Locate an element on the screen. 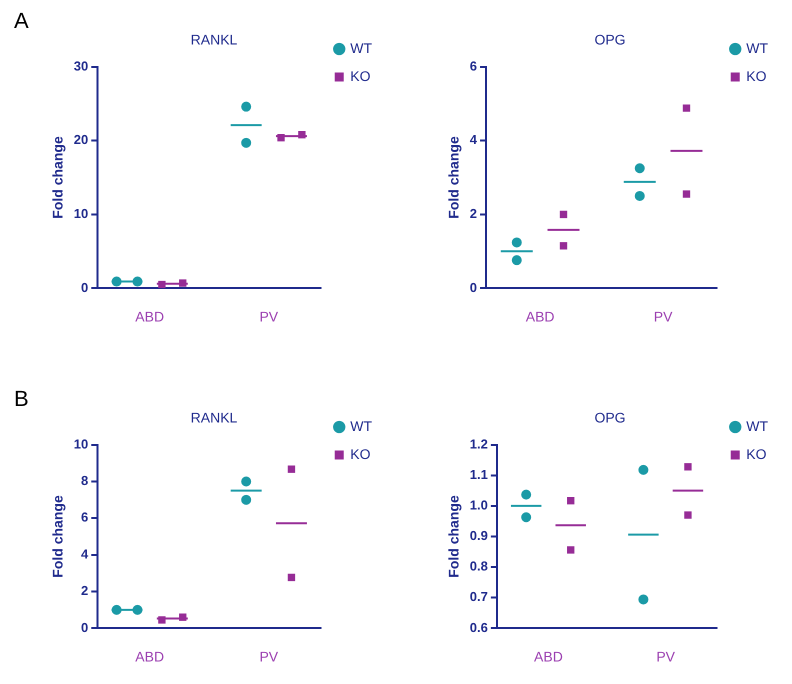 This screenshot has height=684, width=792. y-tick-label: 1.1 is located at coordinates (479, 474).